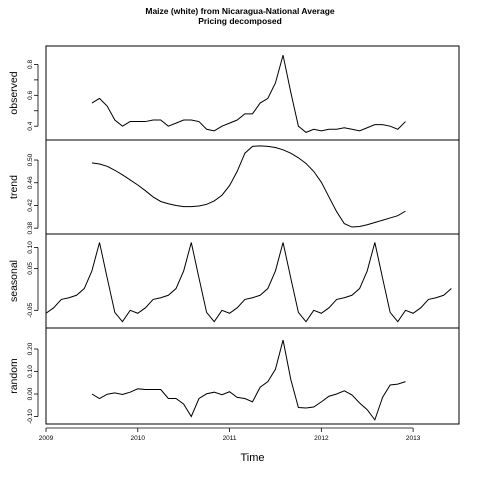 Image resolution: width=480 pixels, height=480 pixels. I want to click on panel-label-seasonal: seasonal, so click(14, 281).